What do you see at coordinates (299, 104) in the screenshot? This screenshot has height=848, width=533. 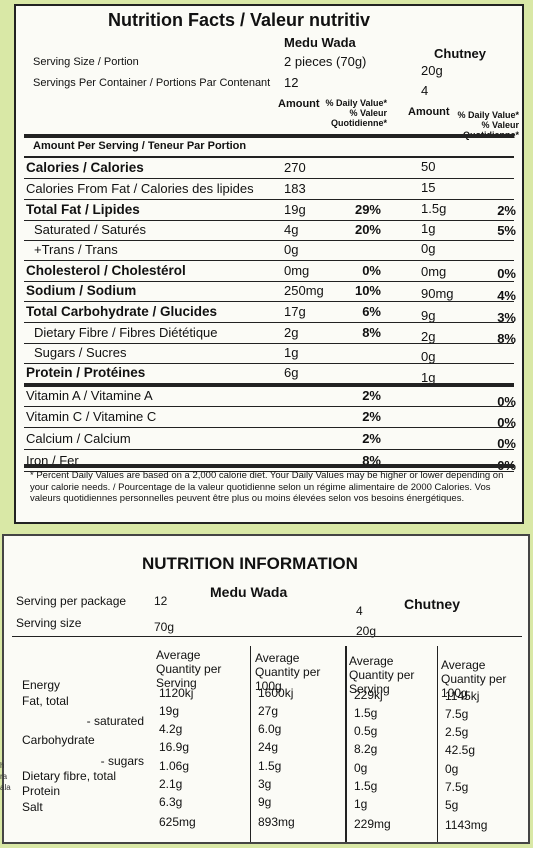 I see `amount-header-a: Amount` at bounding box center [299, 104].